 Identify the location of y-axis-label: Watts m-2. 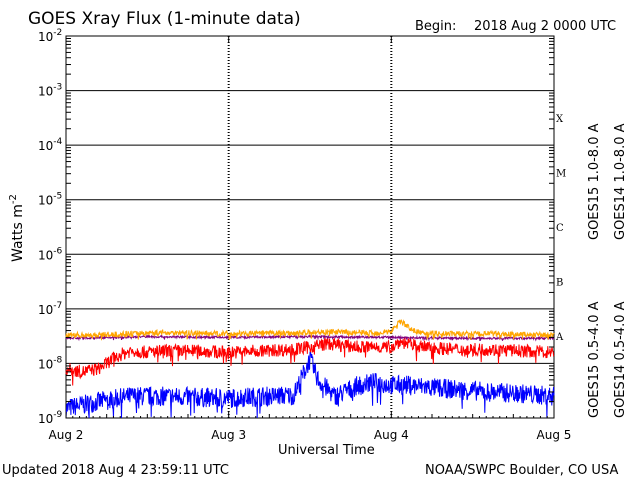
(17, 228).